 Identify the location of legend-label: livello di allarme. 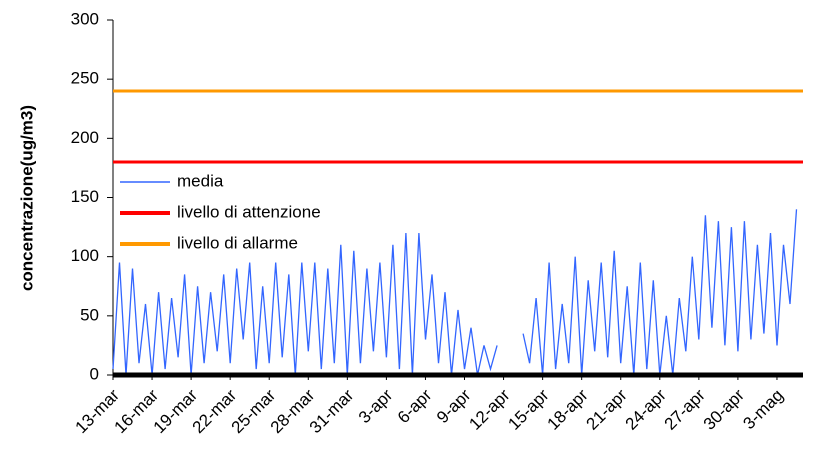
(237, 242).